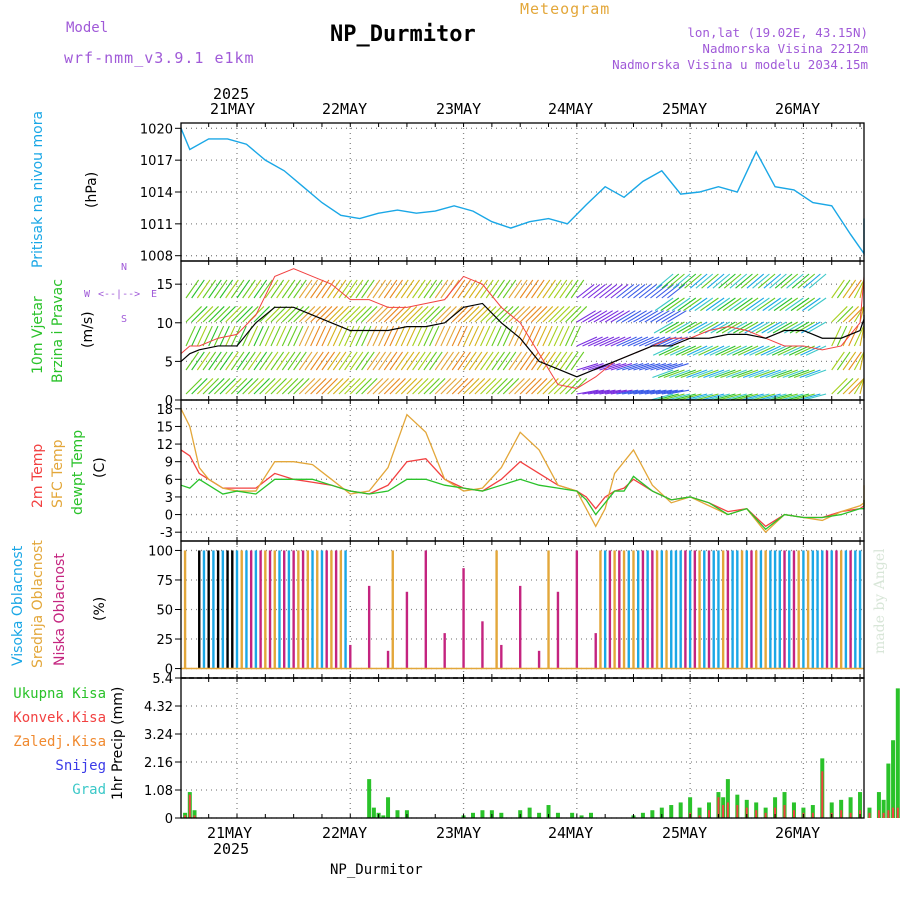 Image resolution: width=900 pixels, height=900 pixels. Describe the element at coordinates (158, 735) in the screenshot. I see `ytick-label-p4-3: 3.24` at that location.